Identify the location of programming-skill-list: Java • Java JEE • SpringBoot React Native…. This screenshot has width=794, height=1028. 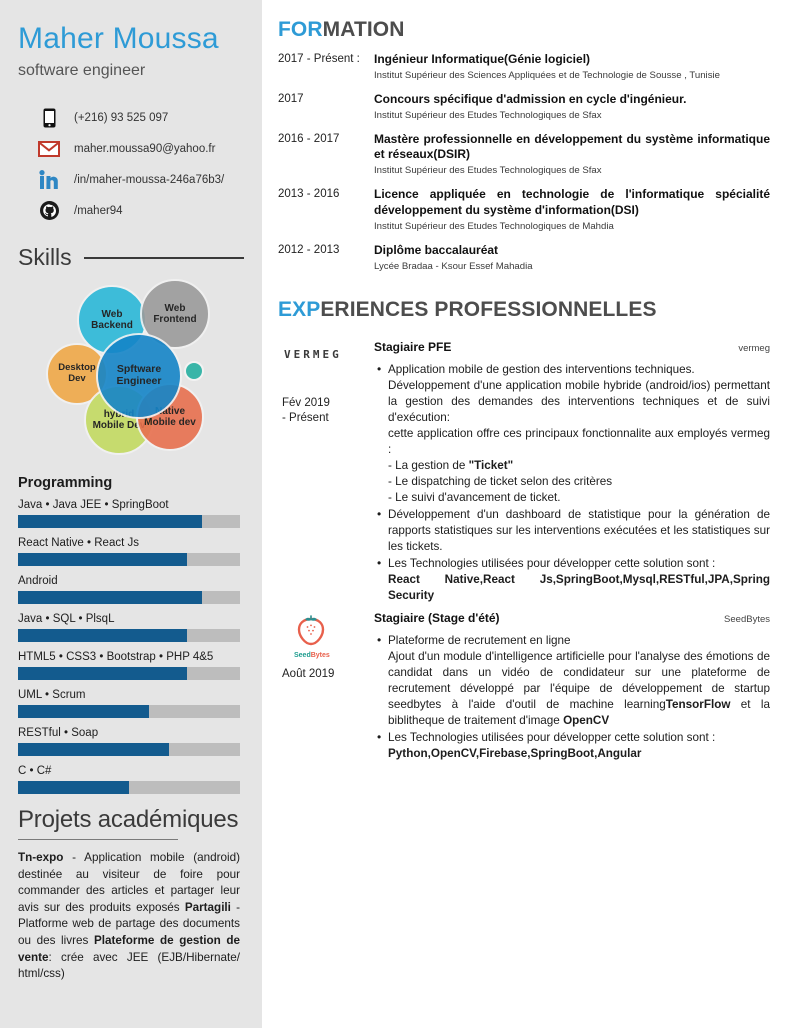
(131, 646).